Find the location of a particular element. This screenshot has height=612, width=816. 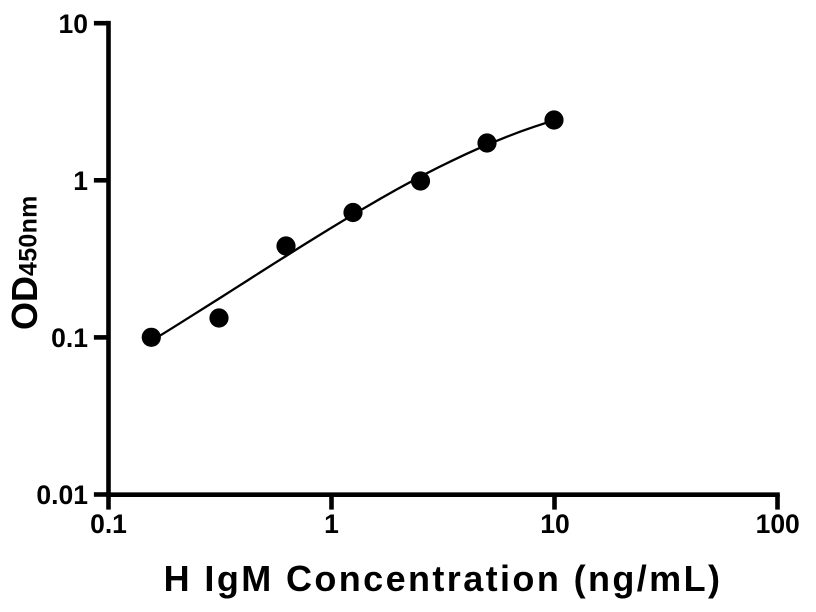

svg-text: OD450nm is located at coordinates (24, 262).